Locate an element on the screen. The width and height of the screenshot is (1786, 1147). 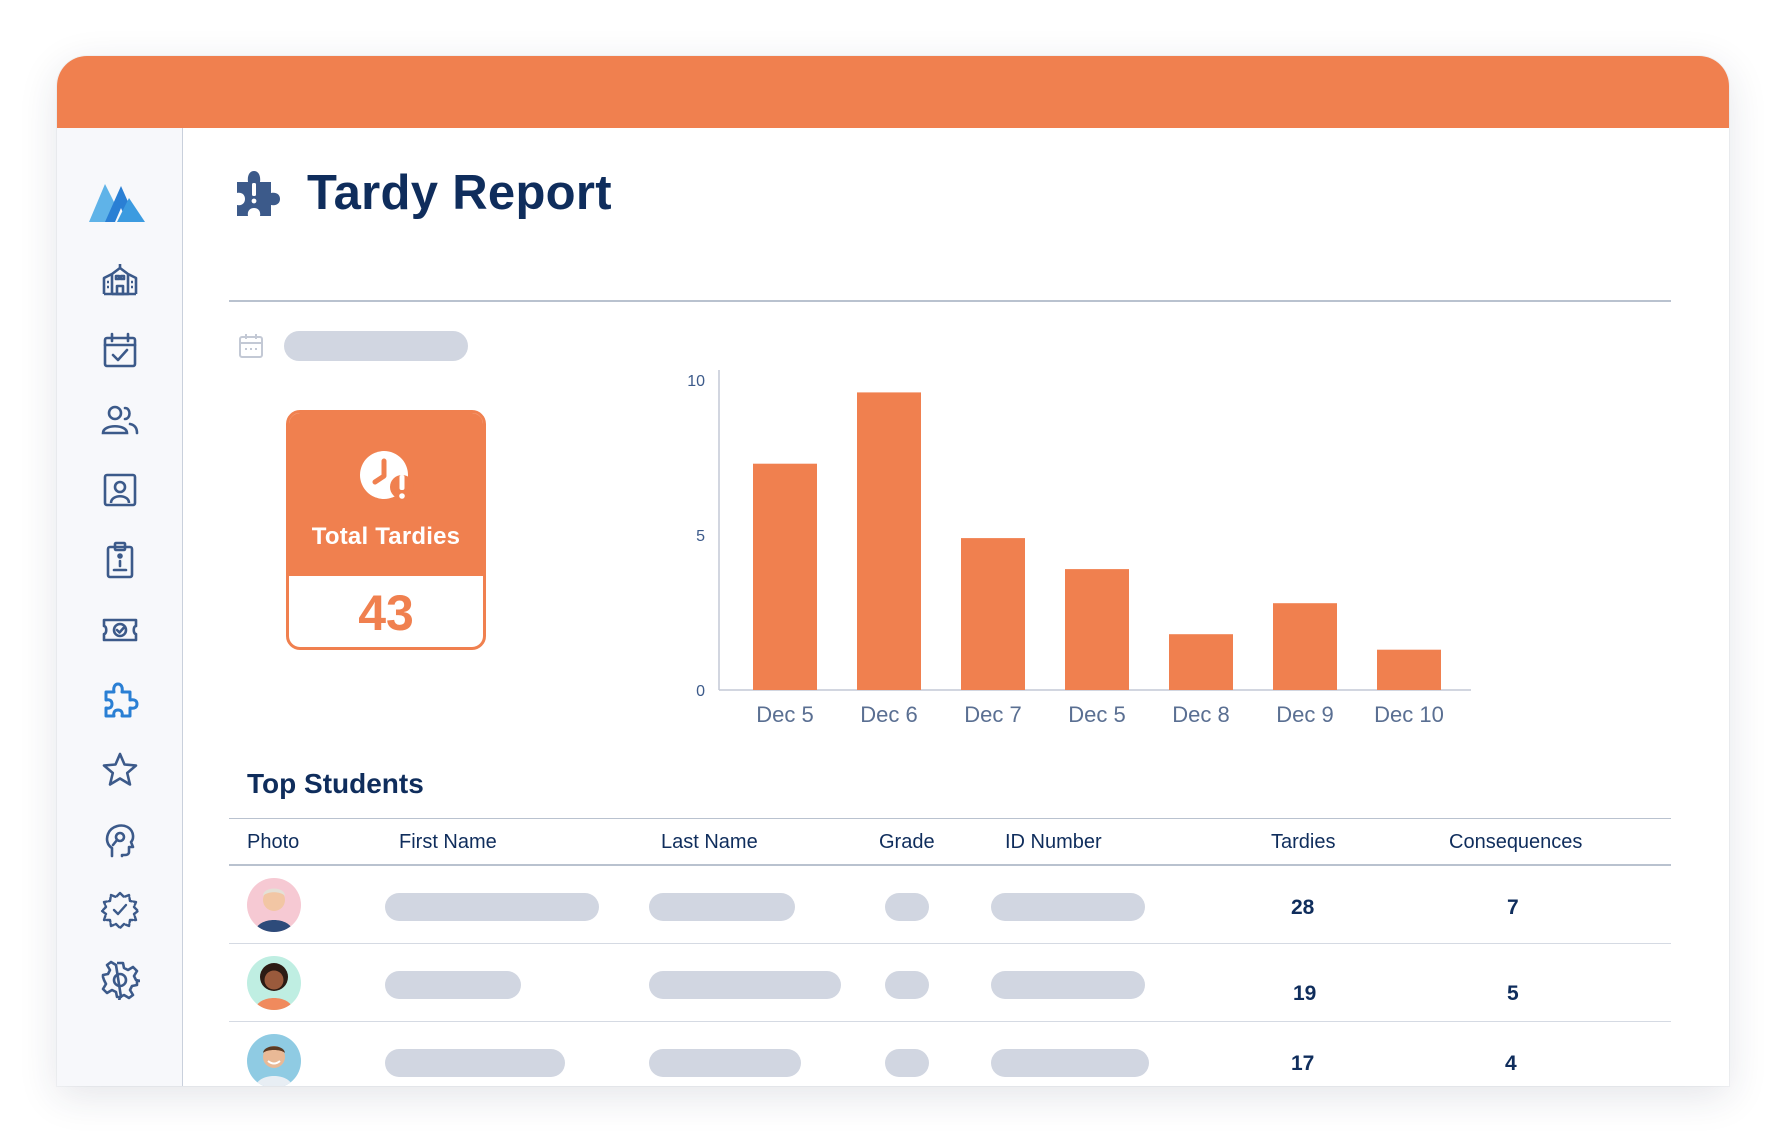
table-row: 28 7 is located at coordinates (950, 905).